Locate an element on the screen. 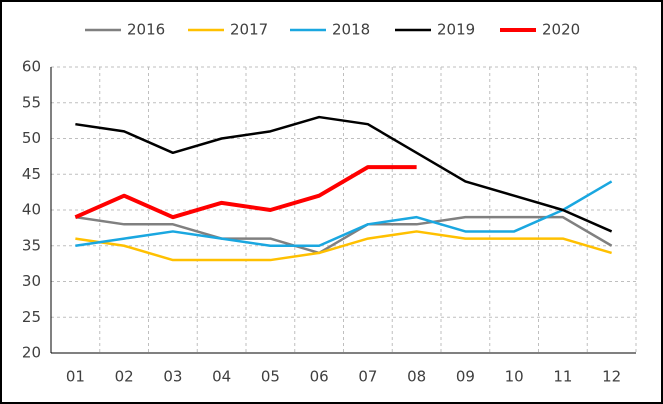 This screenshot has height=404, width=663. legend-label: 2018 is located at coordinates (351, 30).